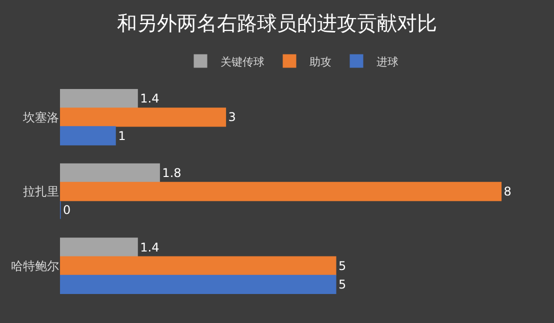 The width and height of the screenshot is (554, 323). Describe the element at coordinates (67, 210) in the screenshot. I see `data-label: 0` at that location.